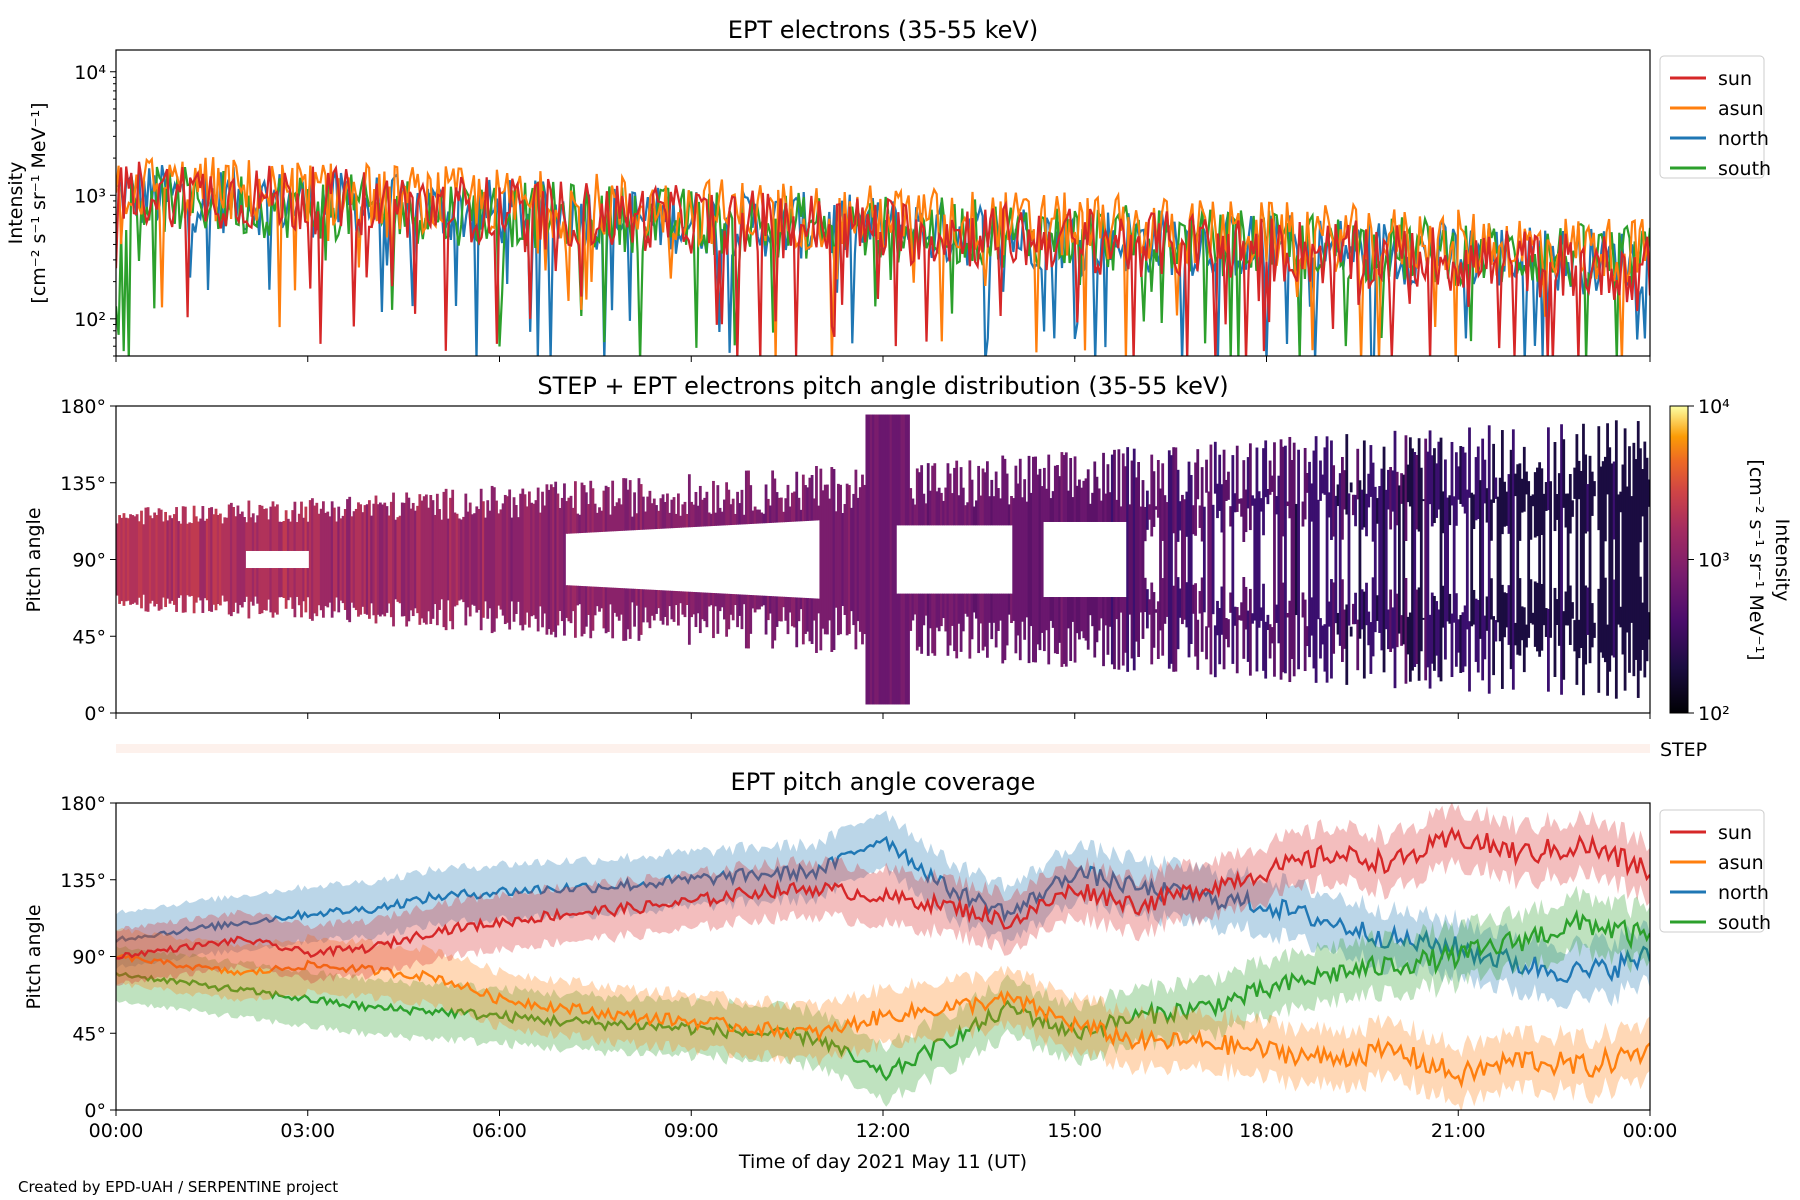 This screenshot has width=1800, height=1200. What do you see at coordinates (1744, 169) in the screenshot?
I see `legend-label-south: south` at bounding box center [1744, 169].